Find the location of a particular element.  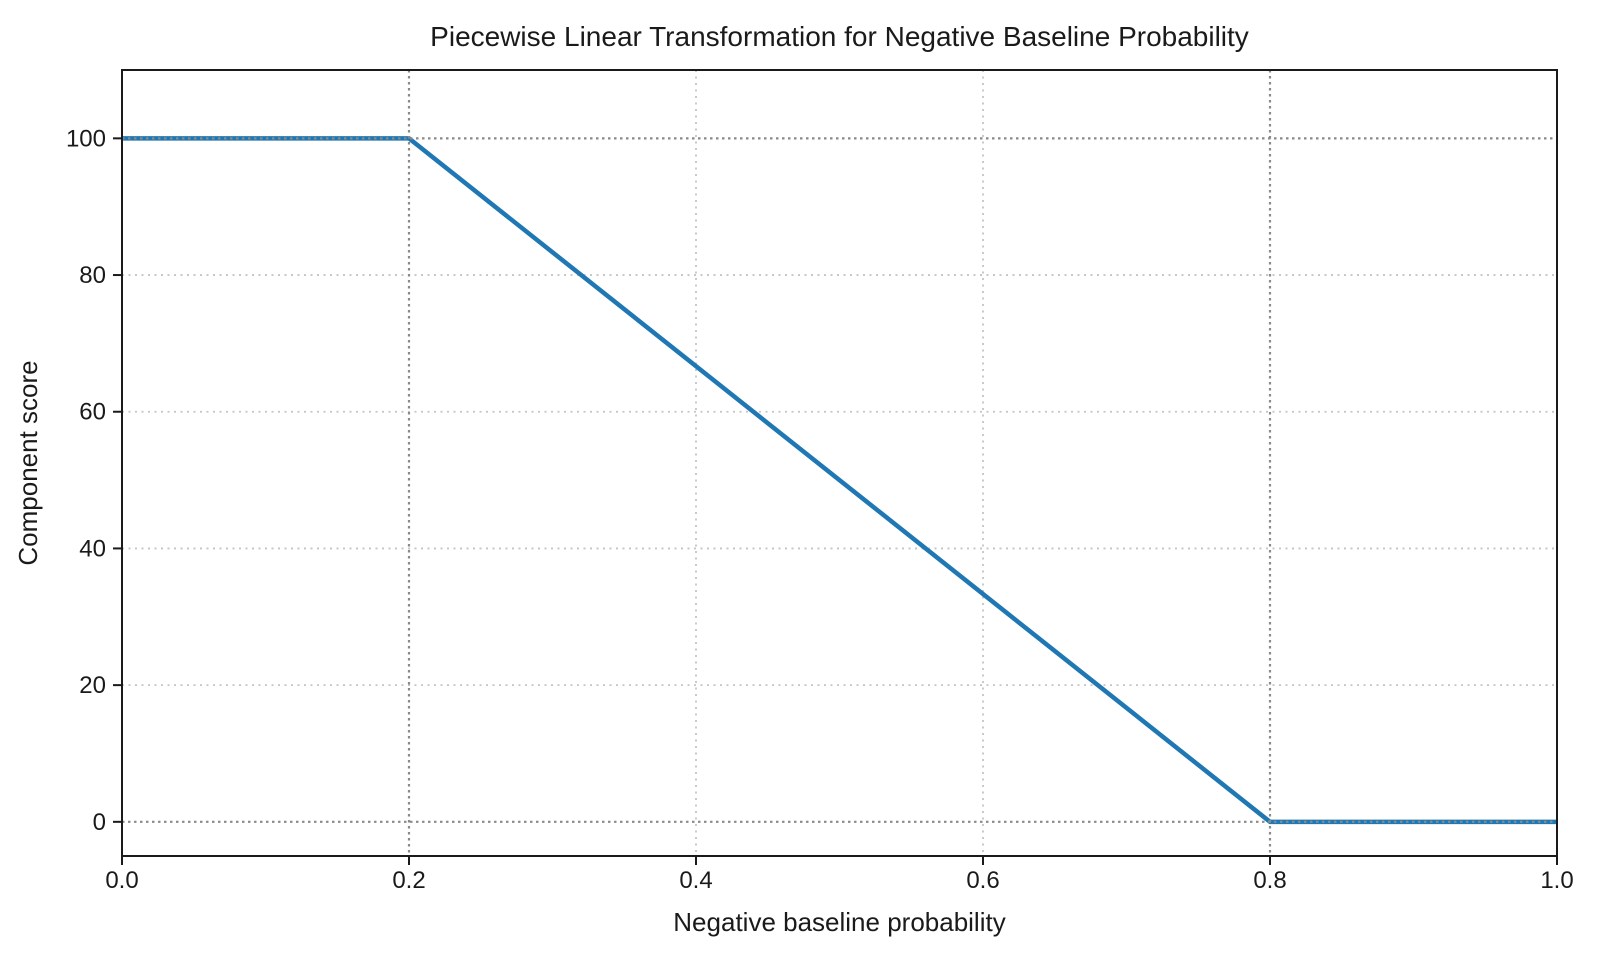

y-axis-label: Component score is located at coordinates (28, 462).